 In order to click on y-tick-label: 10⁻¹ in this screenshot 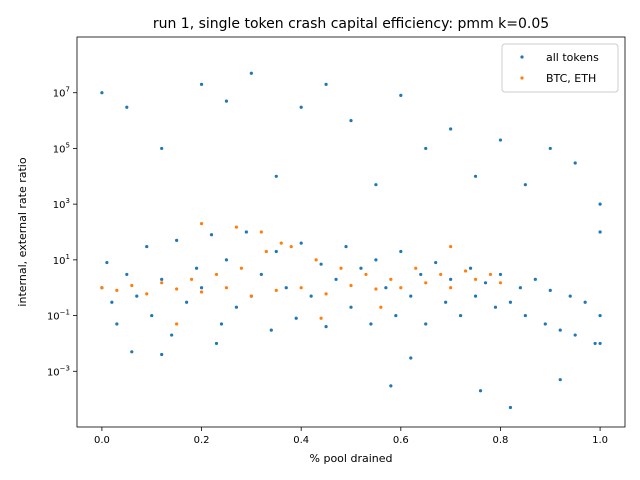, I will do `click(58, 316)`.